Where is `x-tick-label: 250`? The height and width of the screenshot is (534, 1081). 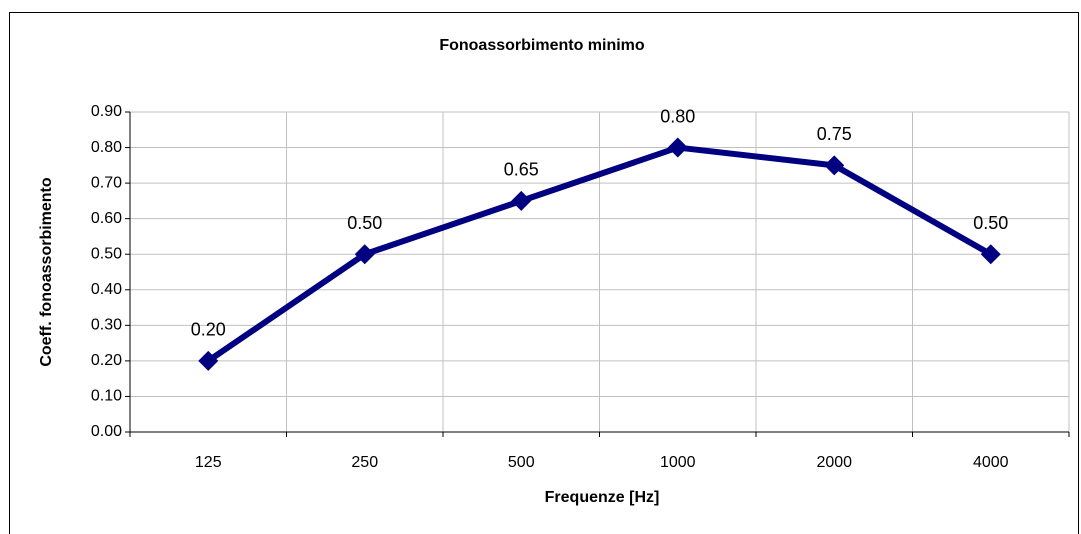 x-tick-label: 250 is located at coordinates (364, 462).